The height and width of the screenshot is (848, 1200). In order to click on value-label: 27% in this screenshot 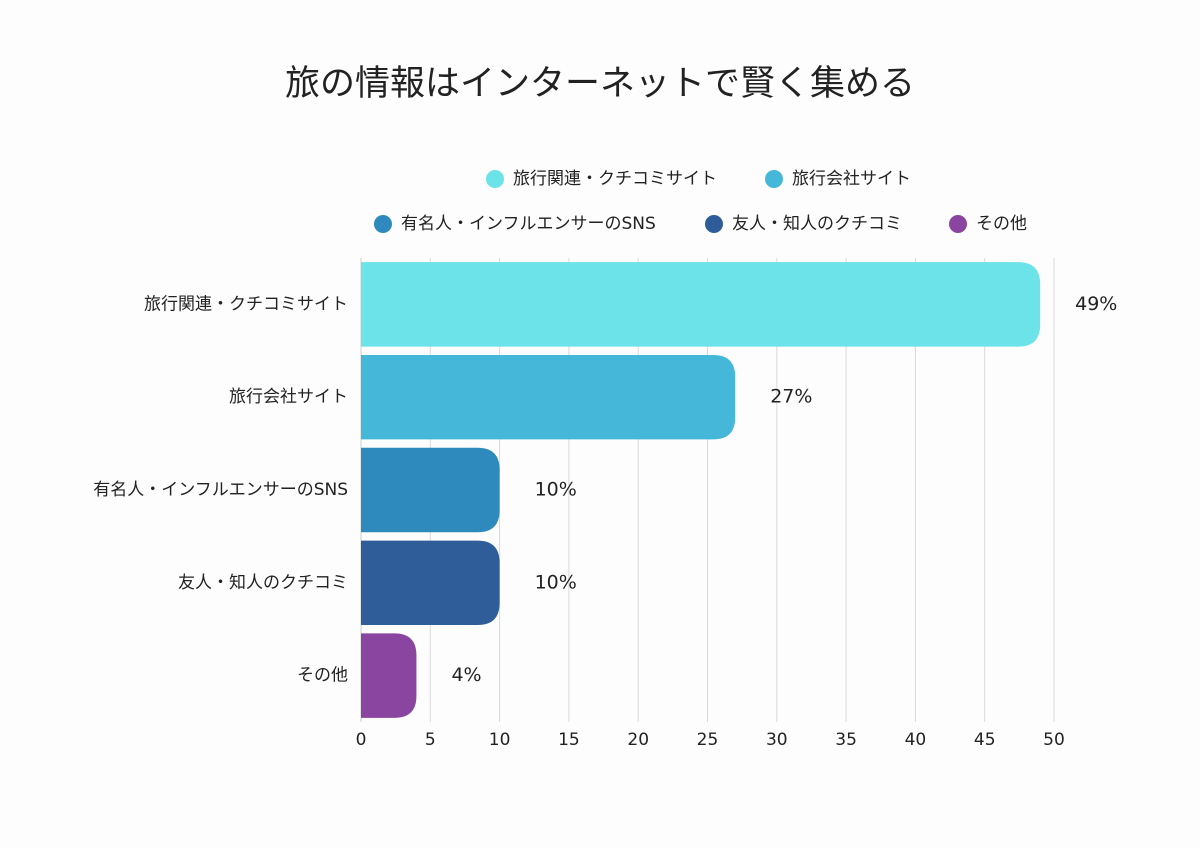, I will do `click(791, 397)`.